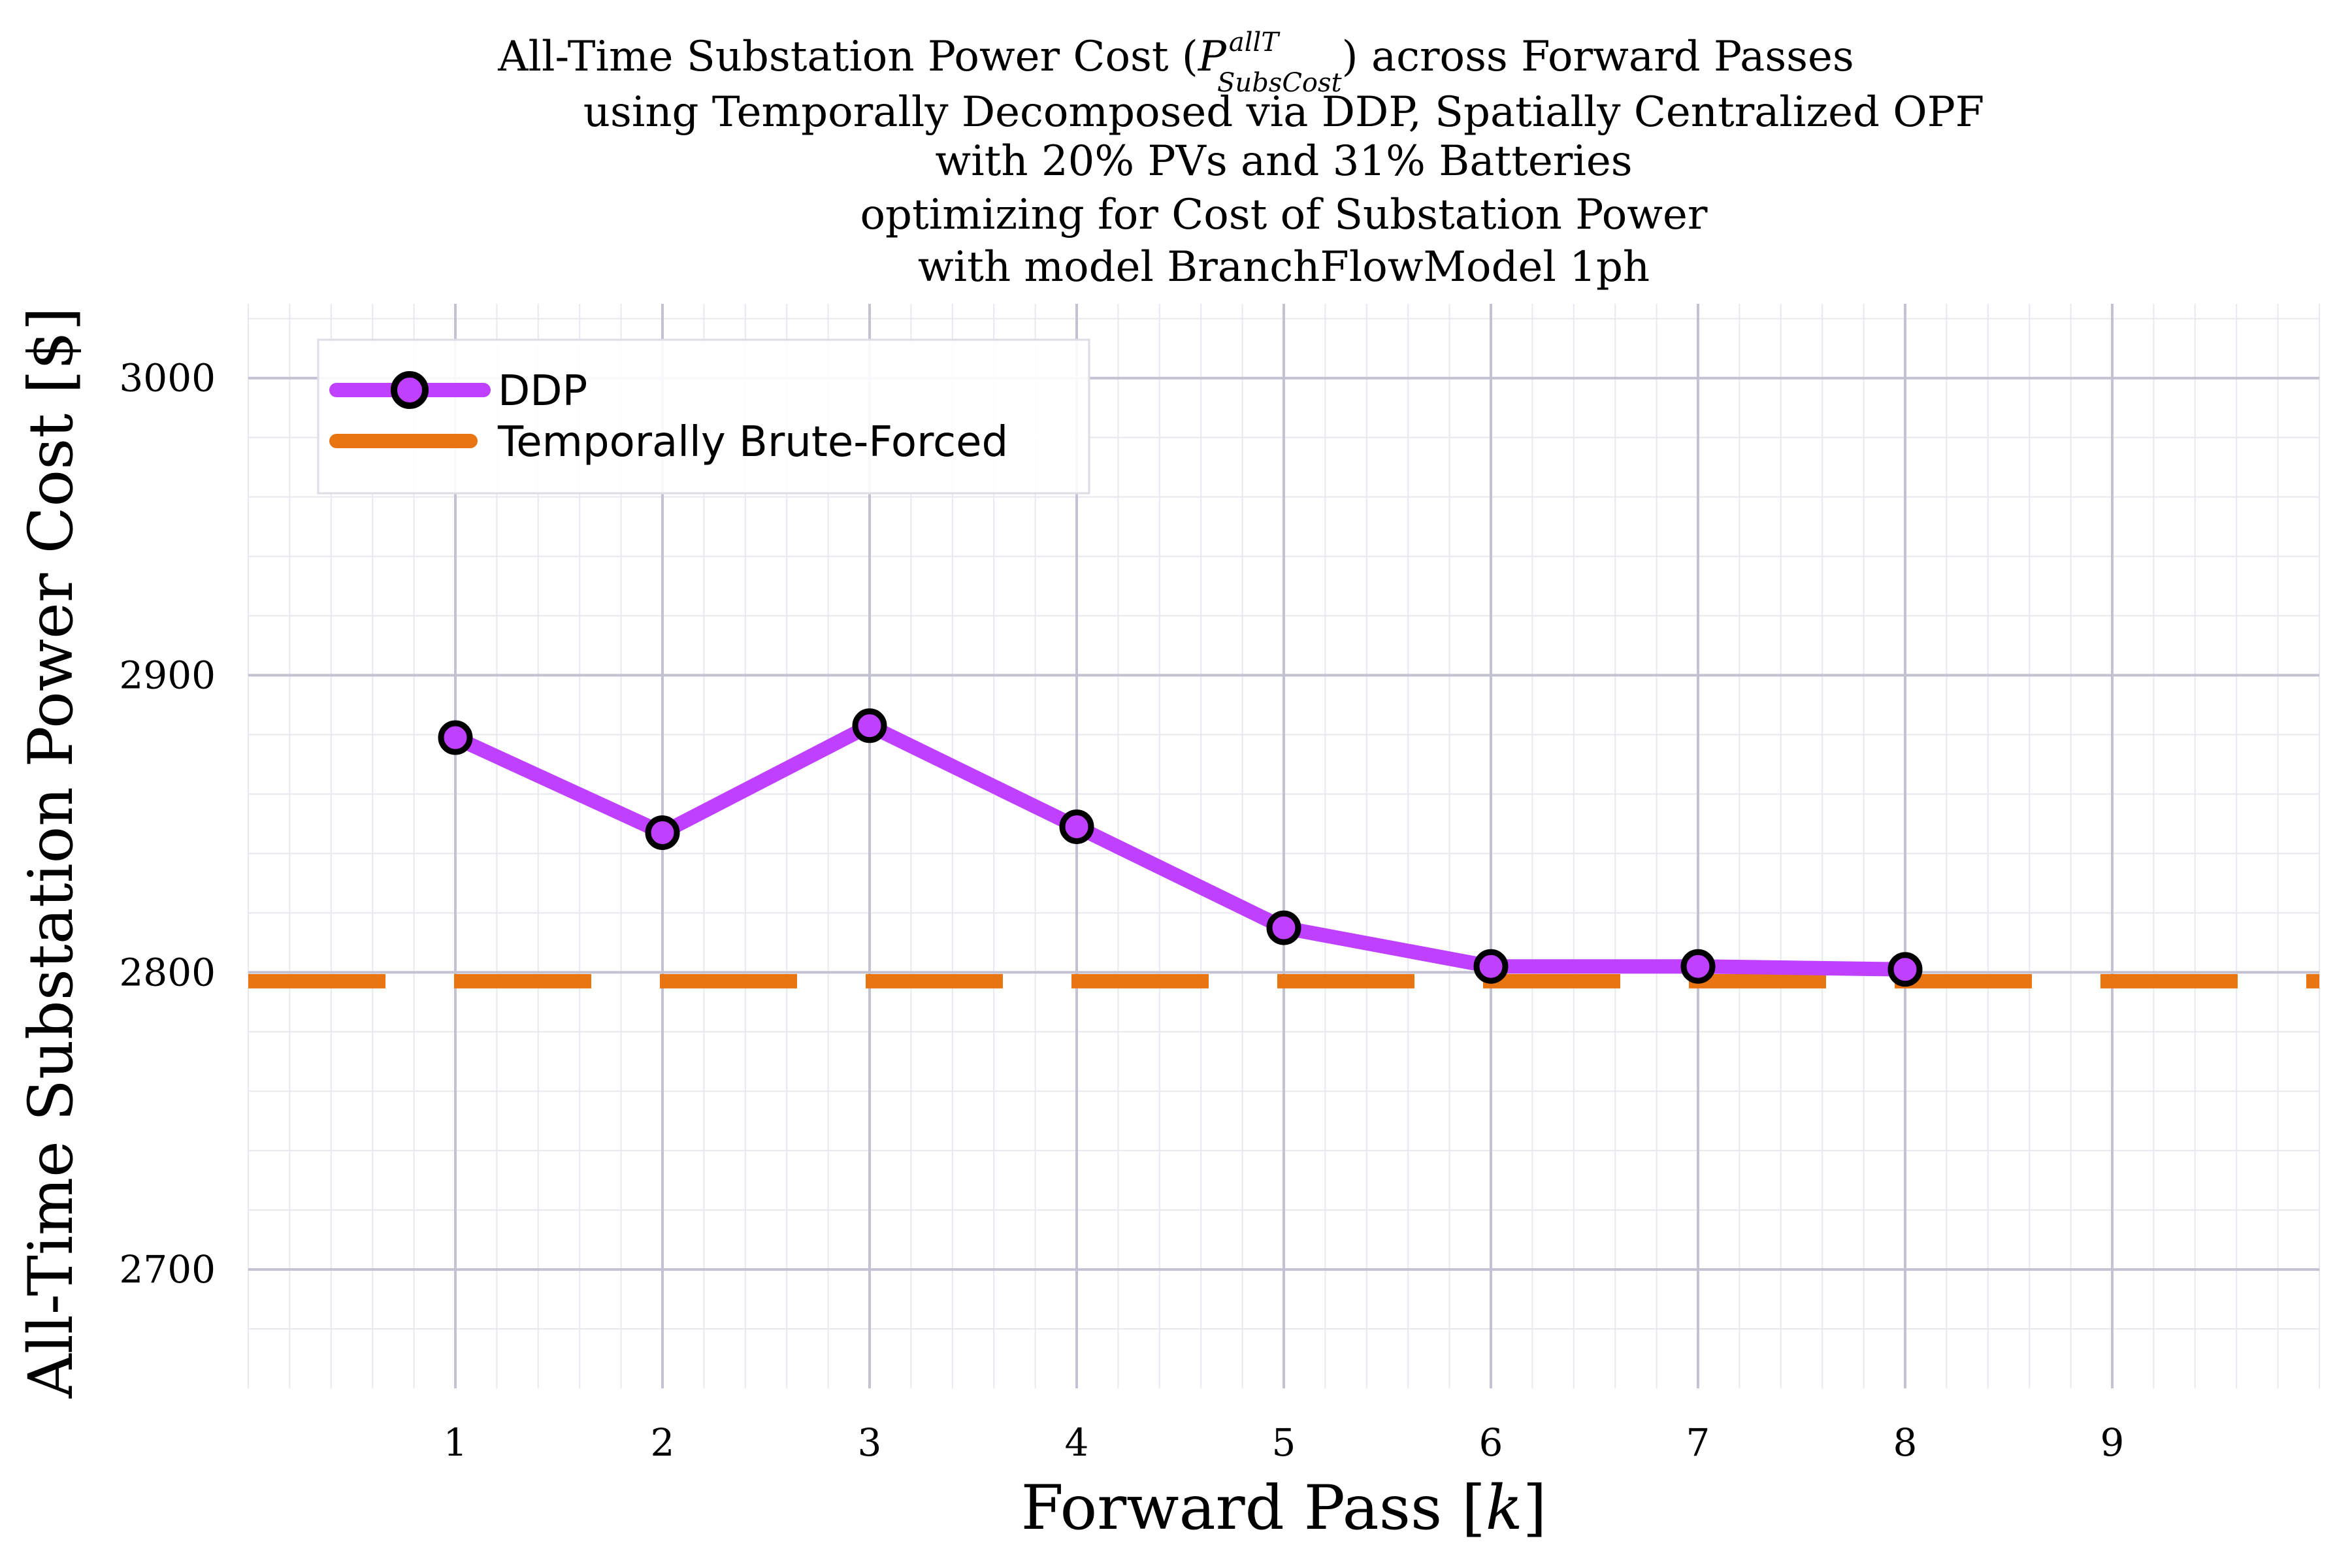  Describe the element at coordinates (1283, 161) in the screenshot. I see `title-line-3: with 20% PVs and 31% Batteries` at that location.